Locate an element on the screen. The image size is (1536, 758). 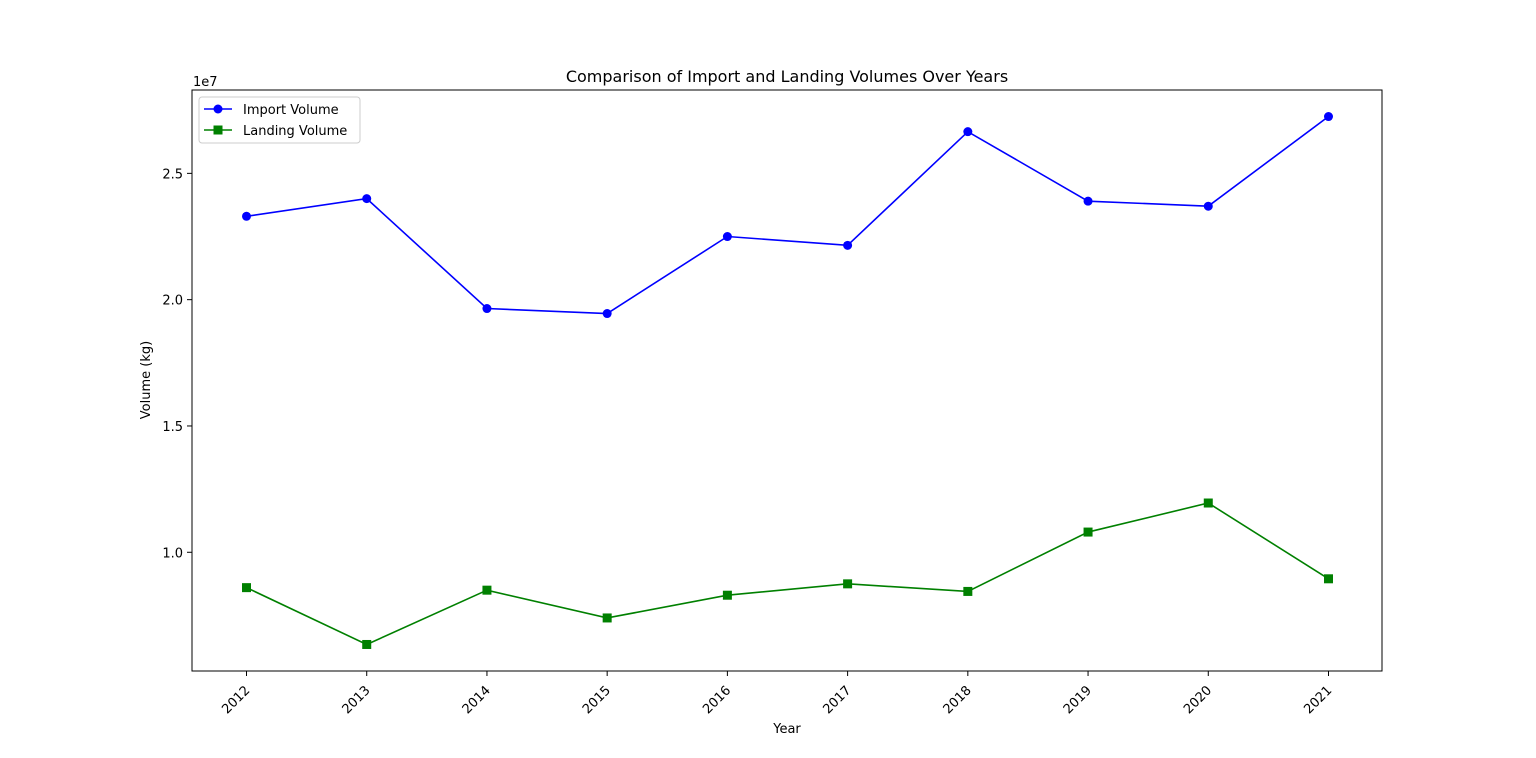
y-tick-label: 2.0 is located at coordinates (172, 301).